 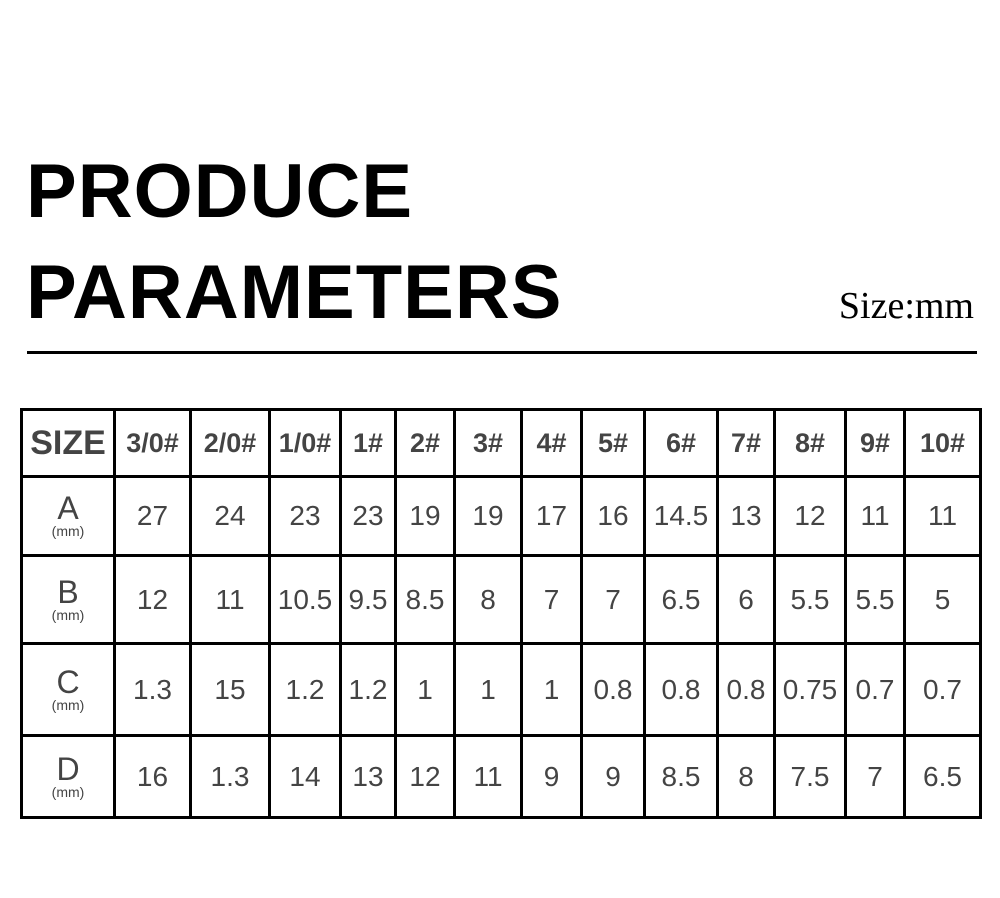 I want to click on value-cell: 7.5, so click(x=810, y=776).